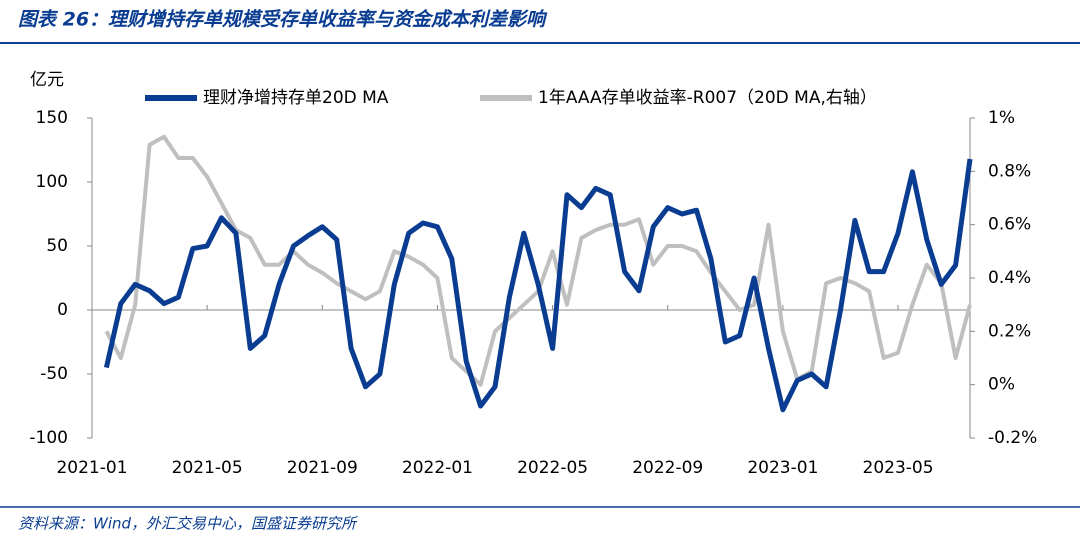 This screenshot has height=542, width=1080. Describe the element at coordinates (91, 468) in the screenshot. I see `x-tick-label: 2021-01` at that location.